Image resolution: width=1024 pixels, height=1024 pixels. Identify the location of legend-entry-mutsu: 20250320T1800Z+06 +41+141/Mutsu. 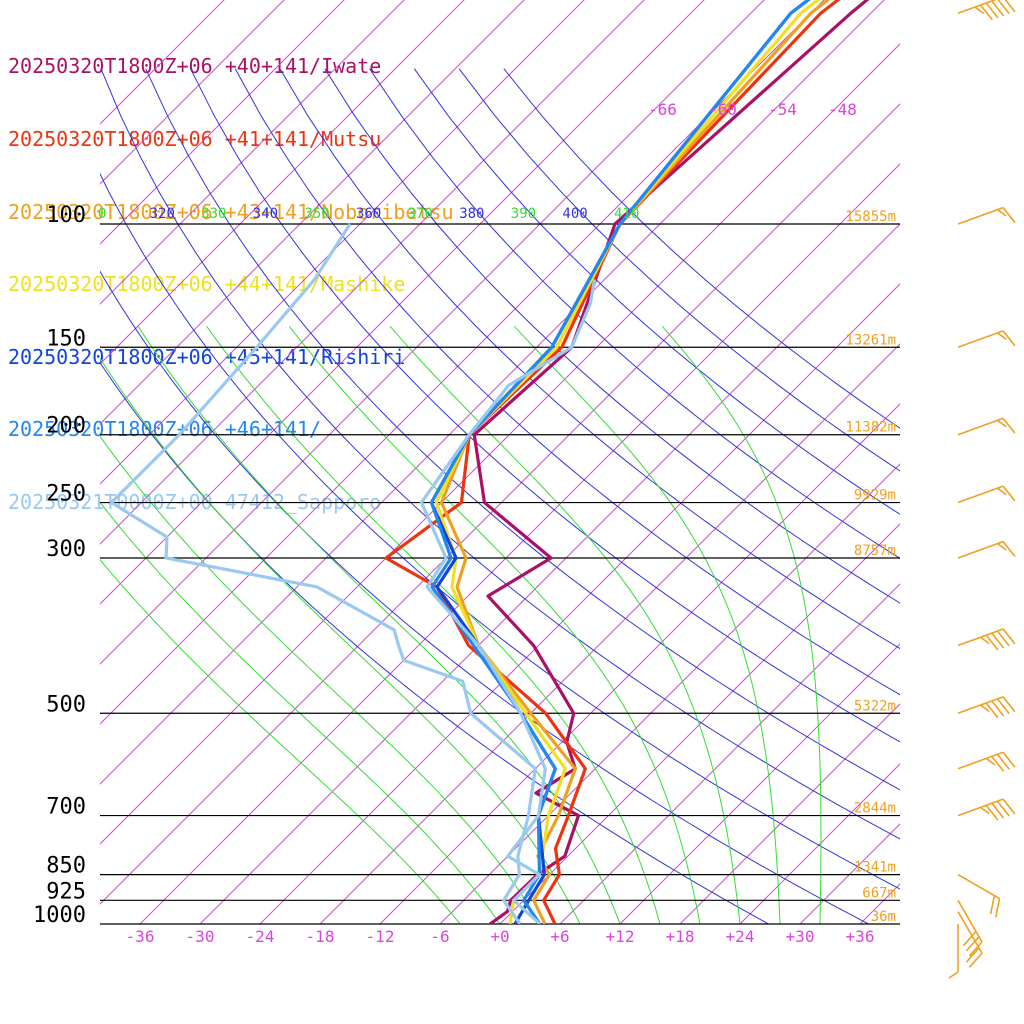
(195, 139).